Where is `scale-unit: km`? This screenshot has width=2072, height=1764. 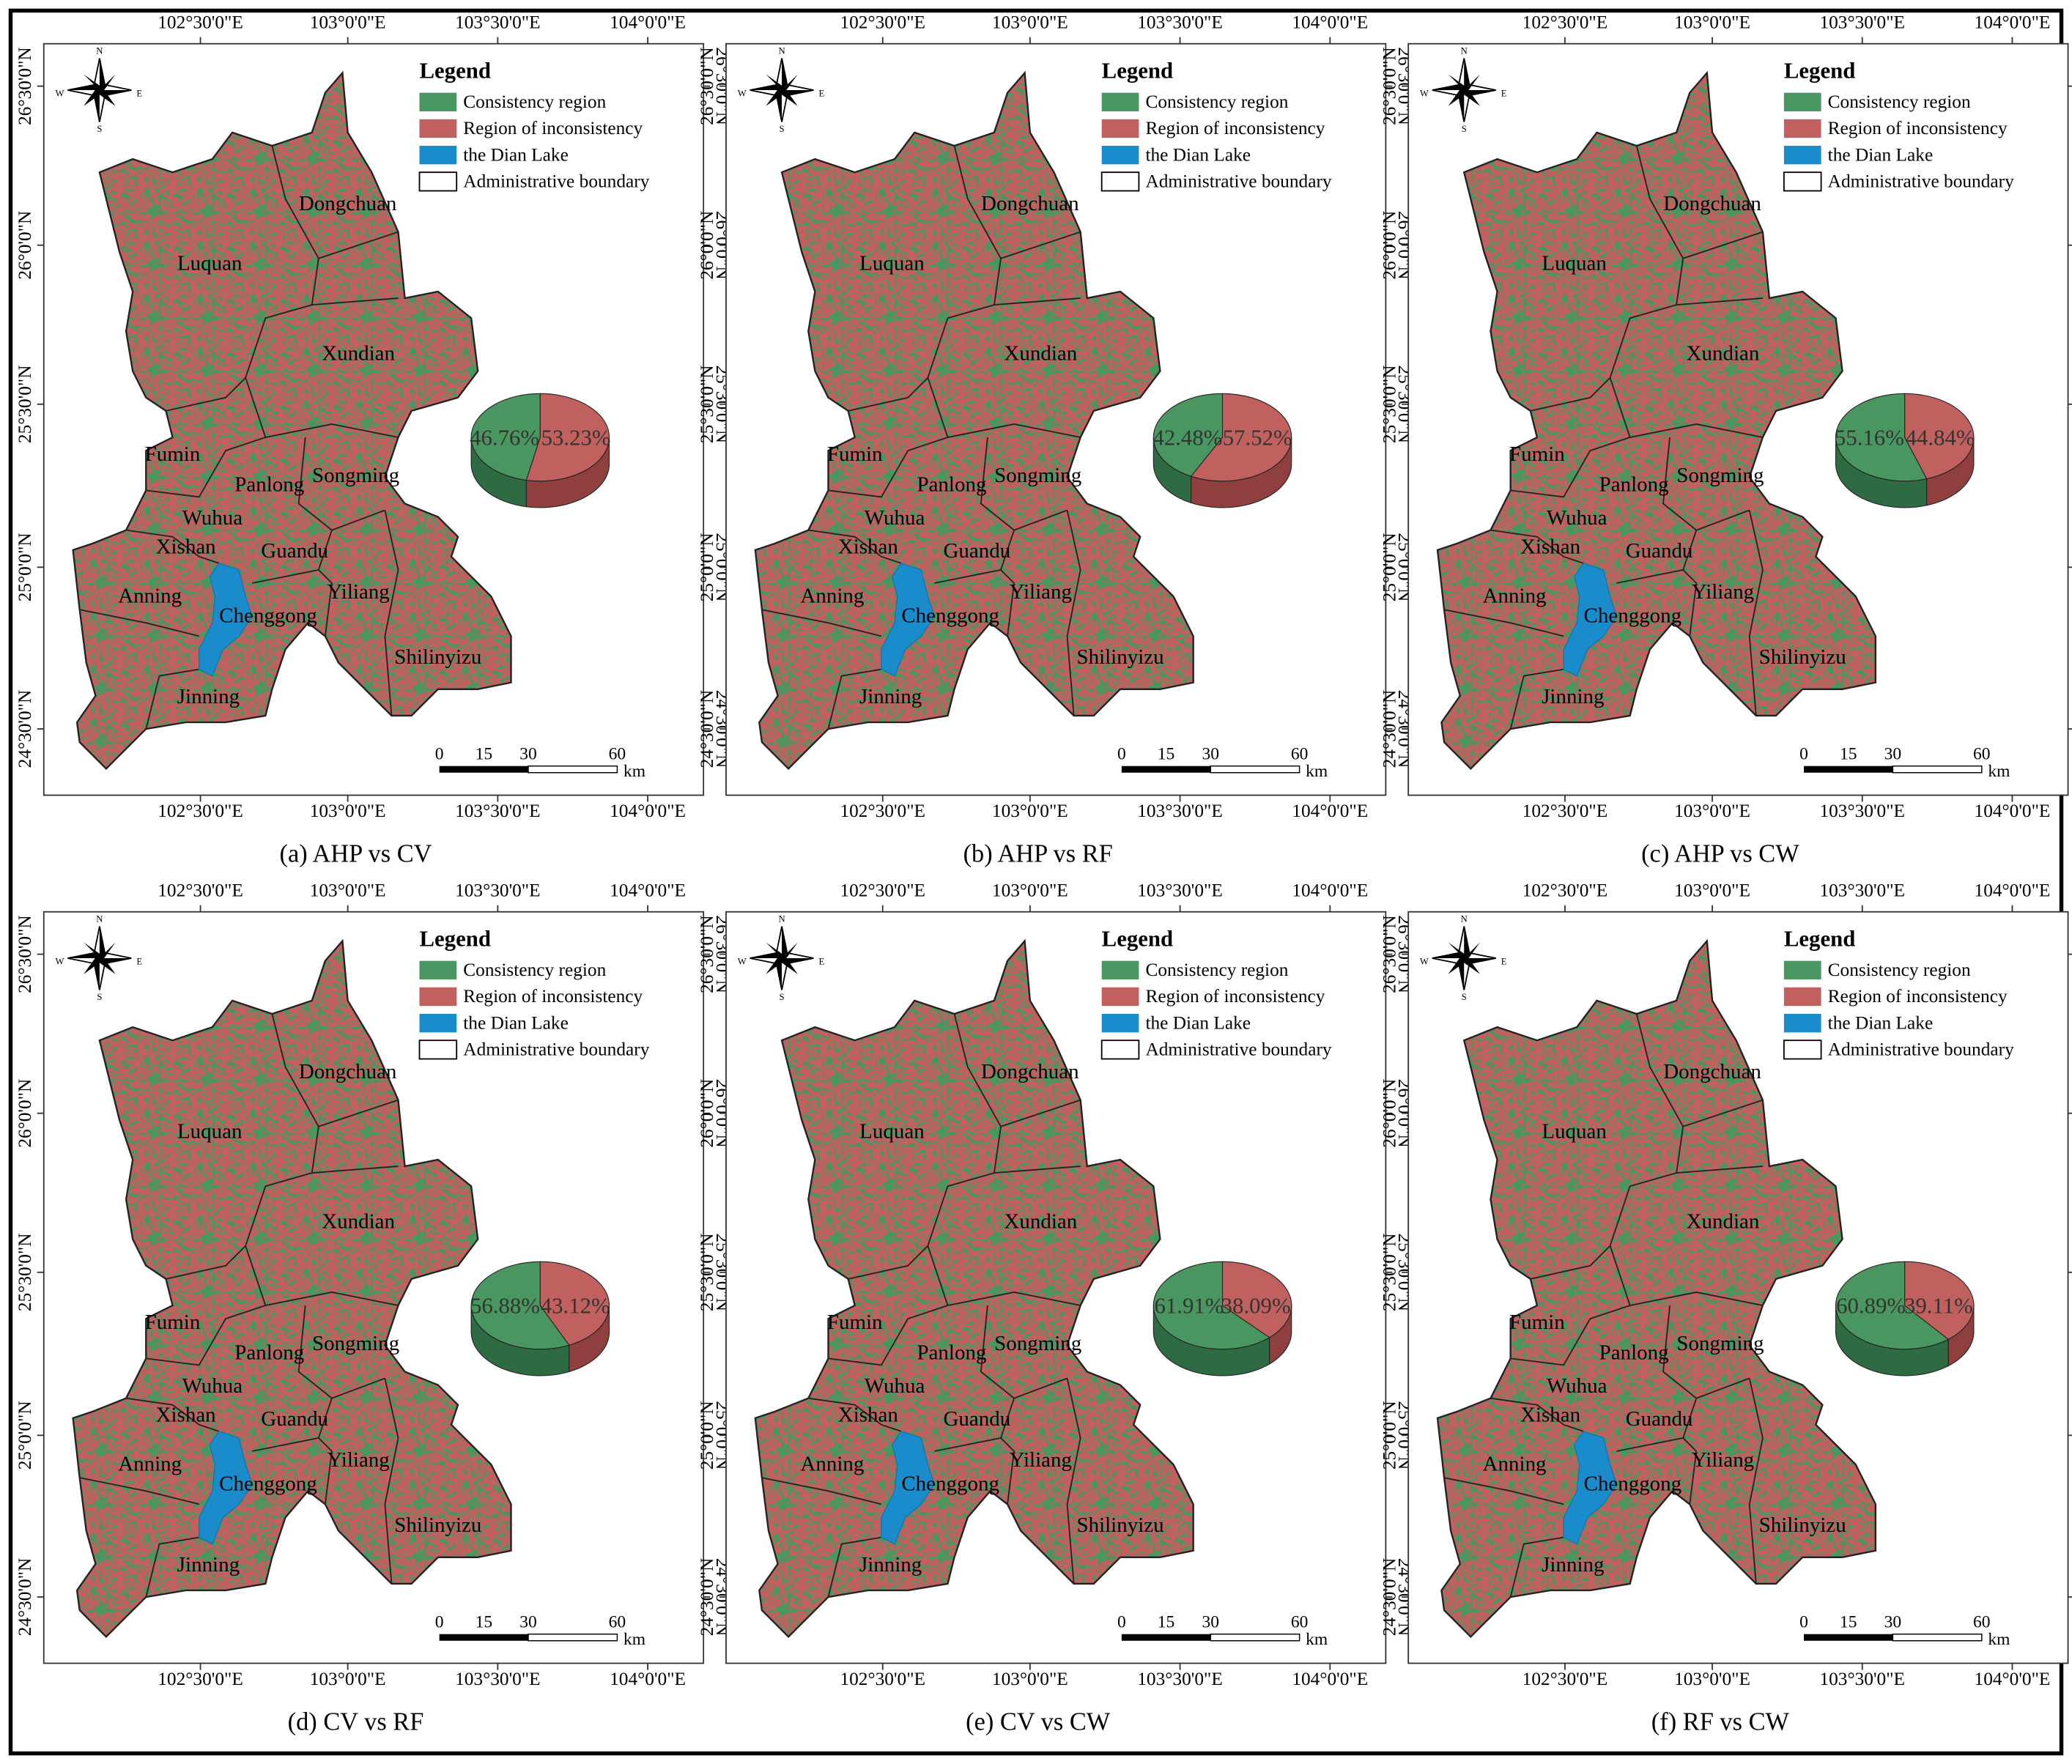 scale-unit: km is located at coordinates (1317, 1639).